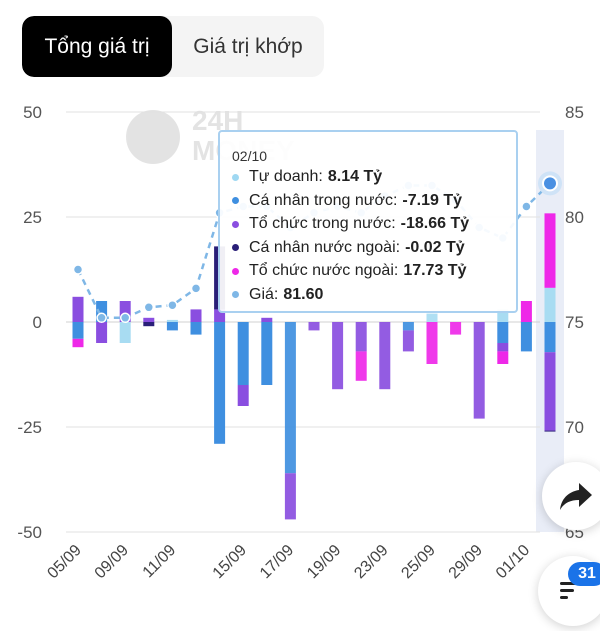 This screenshot has height=631, width=600. I want to click on tooltip-label: Tổ chức nước ngoài:, so click(324, 270).